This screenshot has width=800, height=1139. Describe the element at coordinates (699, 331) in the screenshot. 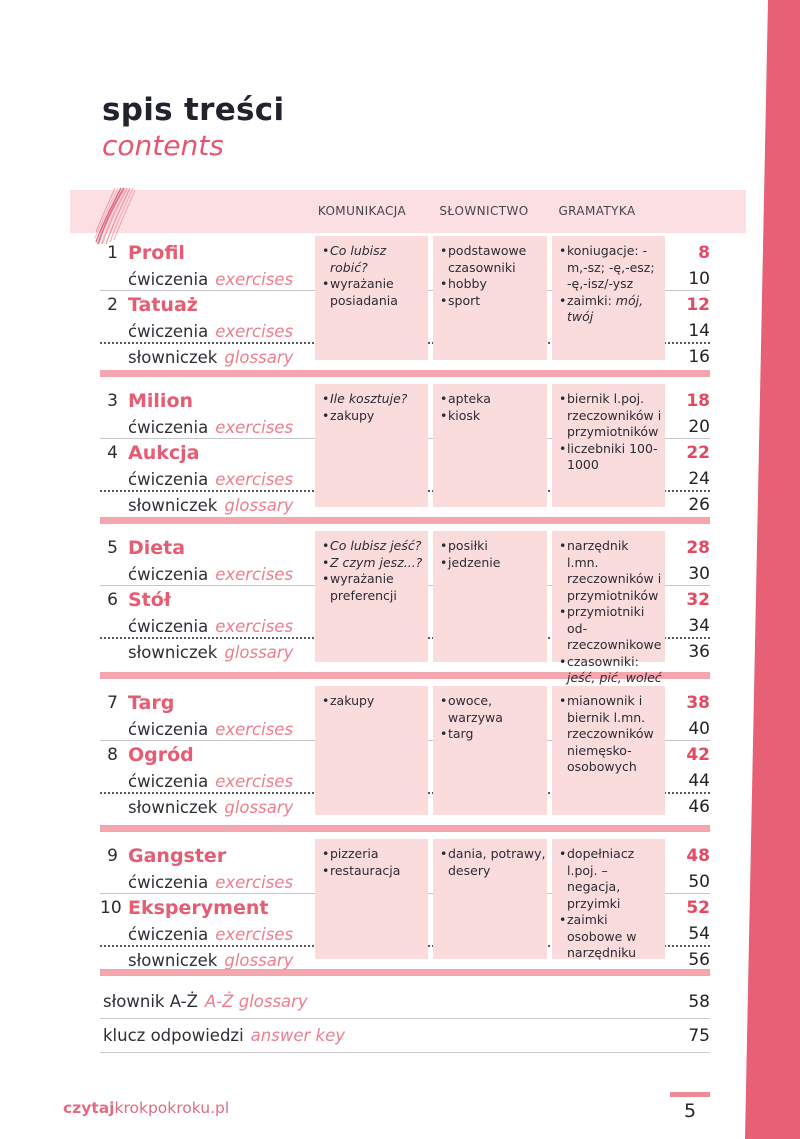

I see `page-number: 14` at that location.